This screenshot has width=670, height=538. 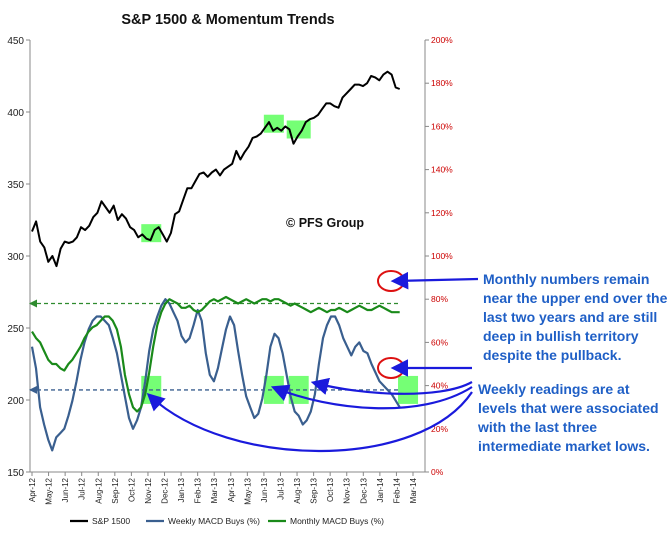 I want to click on y-left-tick-label: 450, so click(x=15, y=41).